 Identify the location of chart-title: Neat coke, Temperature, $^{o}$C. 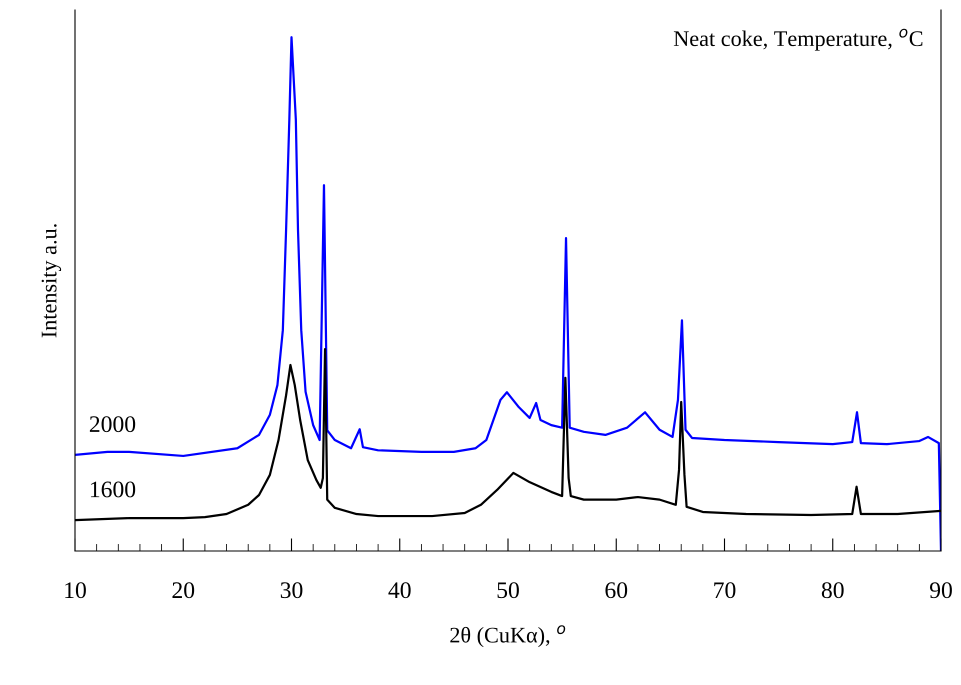
(798, 39).